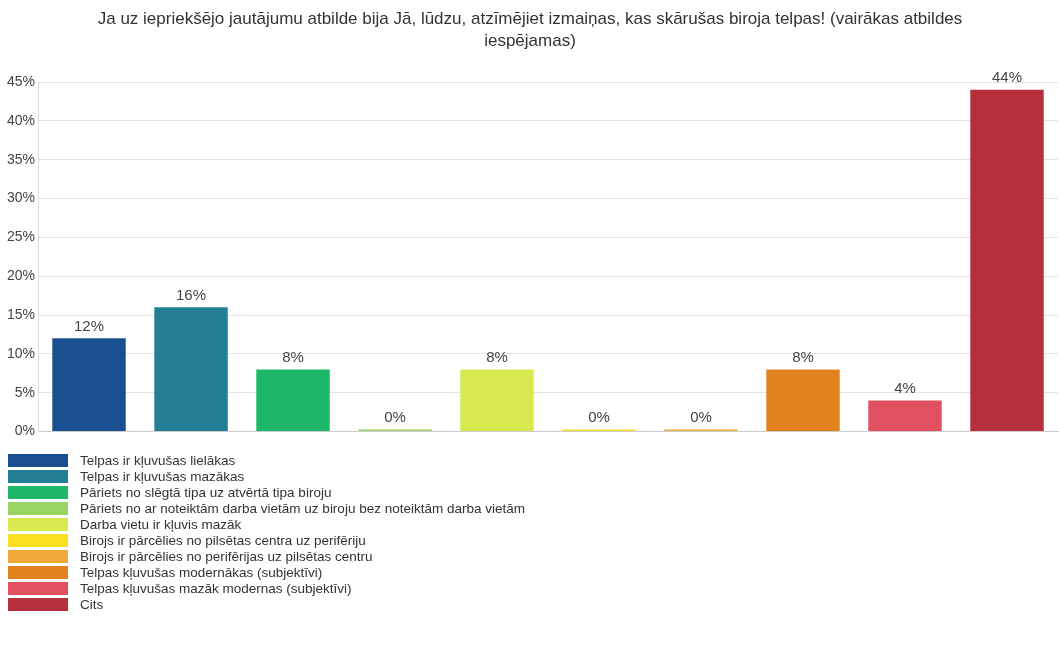 The height and width of the screenshot is (655, 1060). I want to click on y-tick-label: 40%, so click(21, 119).